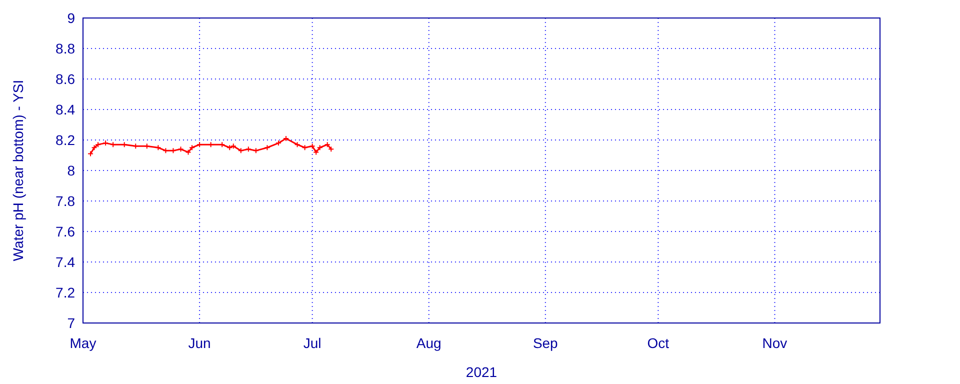  Describe the element at coordinates (66, 109) in the screenshot. I see `y-tick-label: 8.4` at that location.